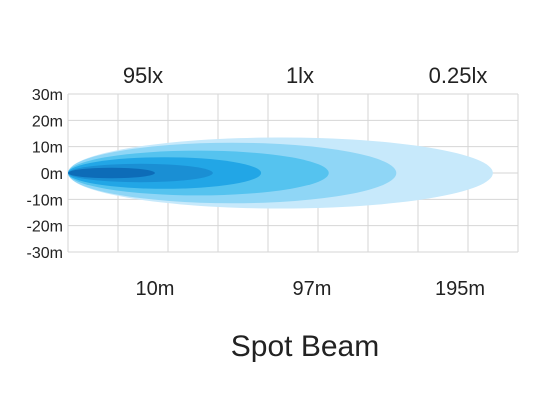  What do you see at coordinates (300, 75) in the screenshot?
I see `lux-label: 1lx` at bounding box center [300, 75].